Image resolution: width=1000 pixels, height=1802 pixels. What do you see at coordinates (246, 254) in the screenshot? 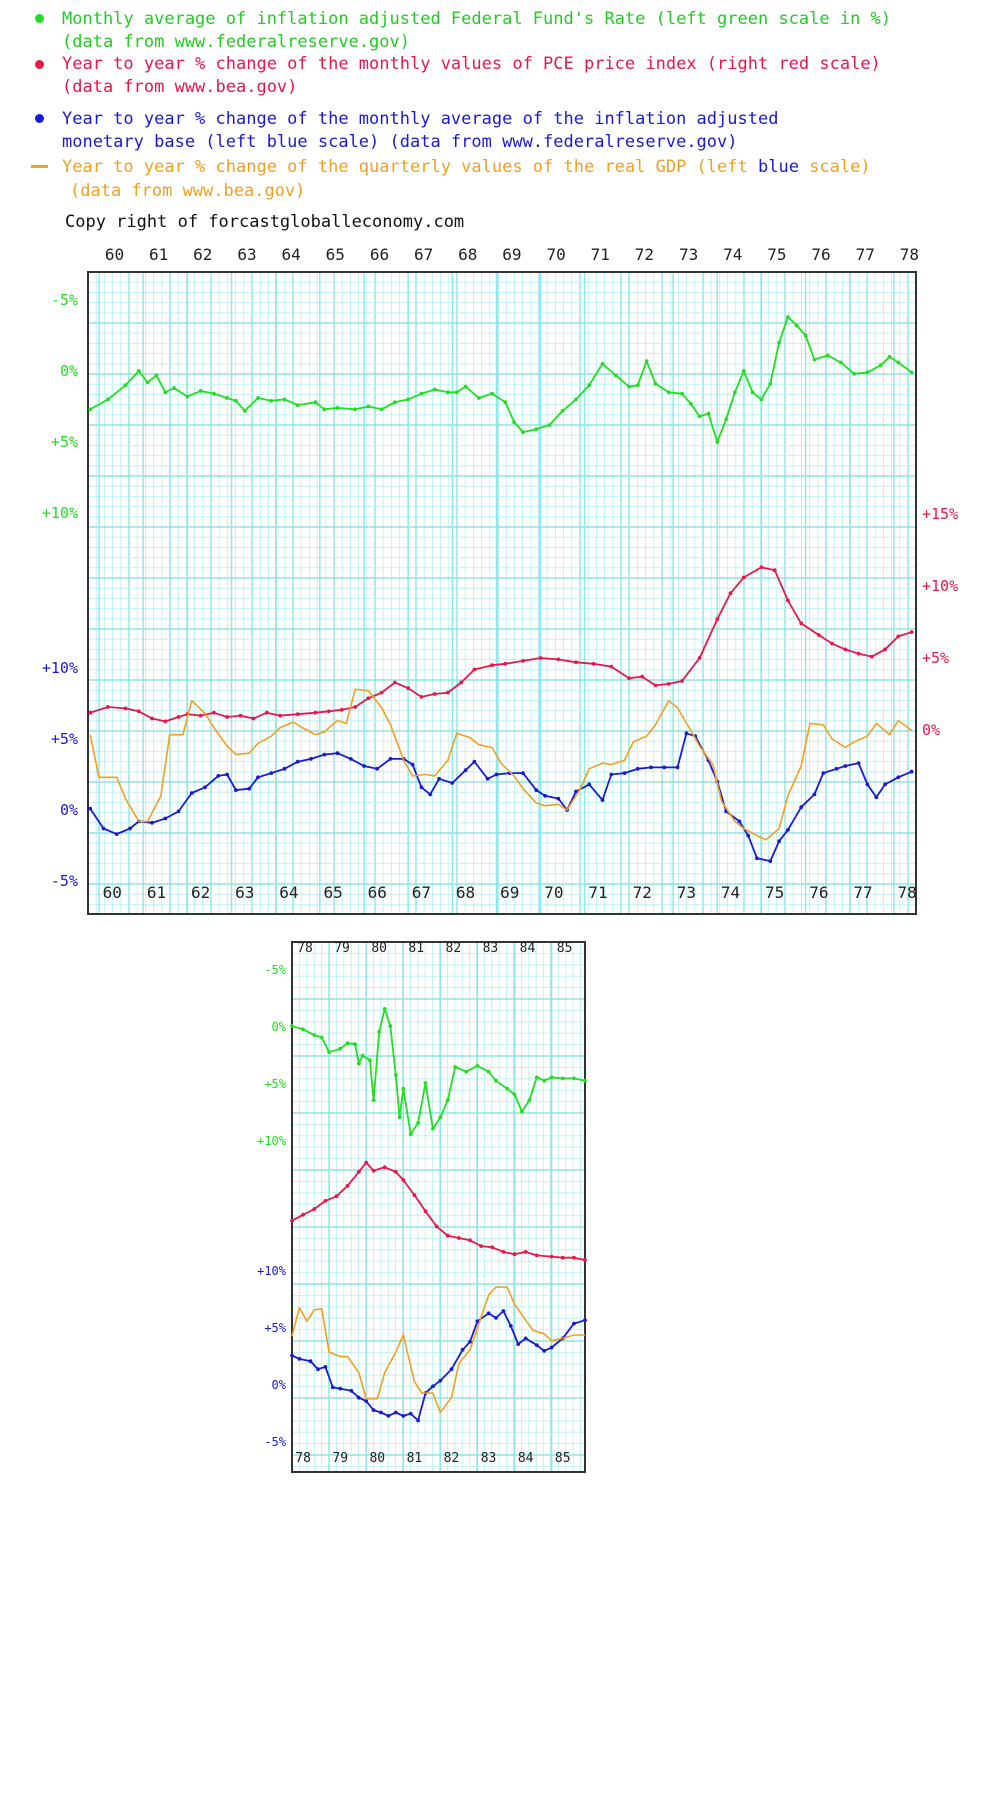
I see `x-tick-label-top: 63` at bounding box center [246, 254].